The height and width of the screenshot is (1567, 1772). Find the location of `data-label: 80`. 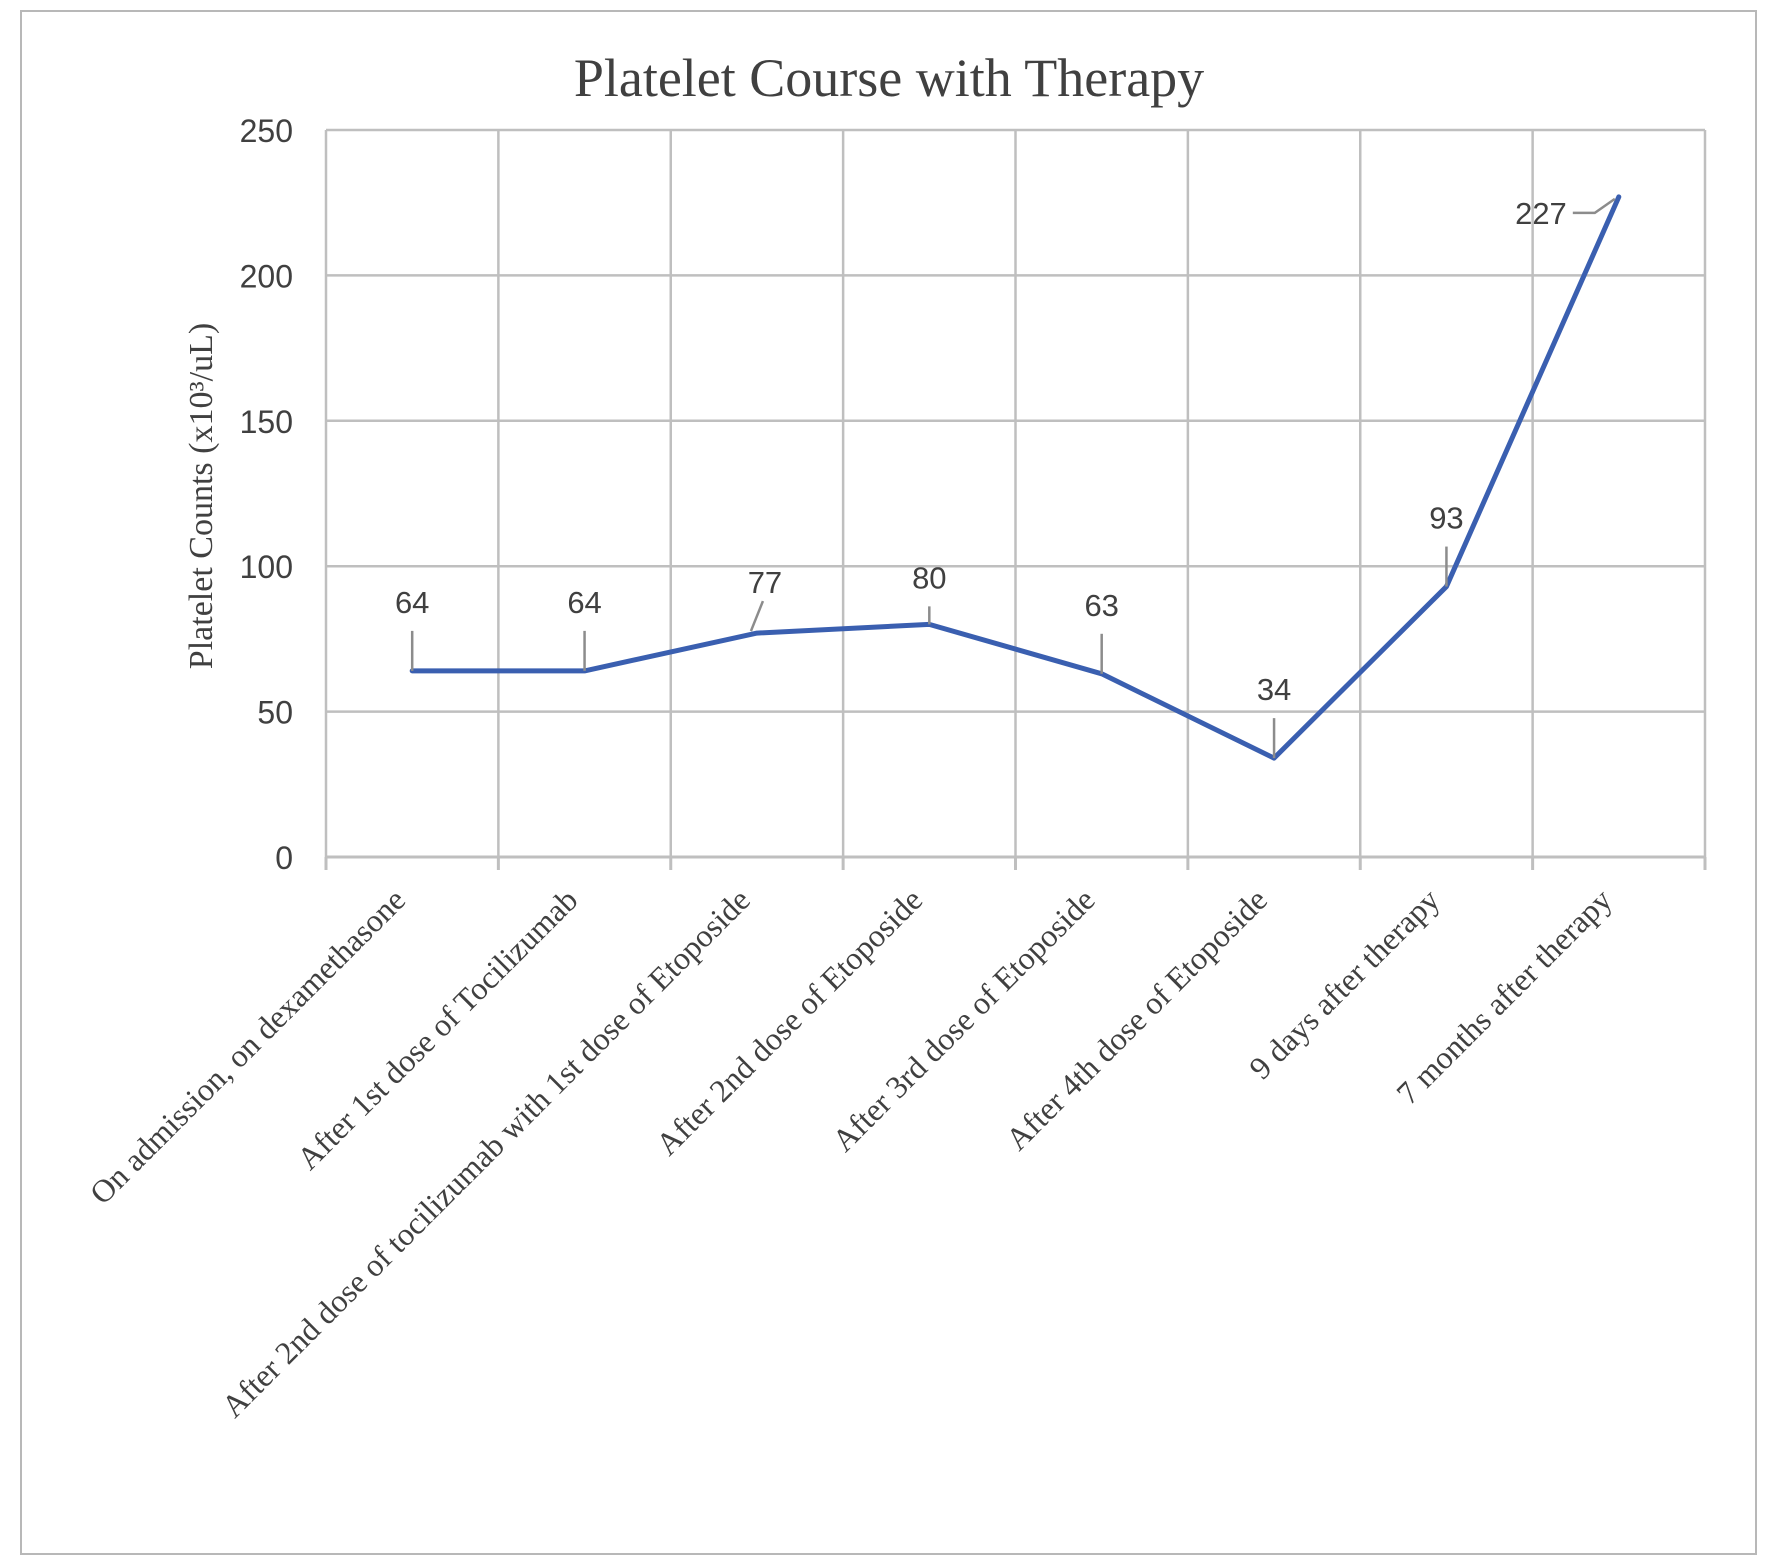

data-label: 80 is located at coordinates (929, 577).